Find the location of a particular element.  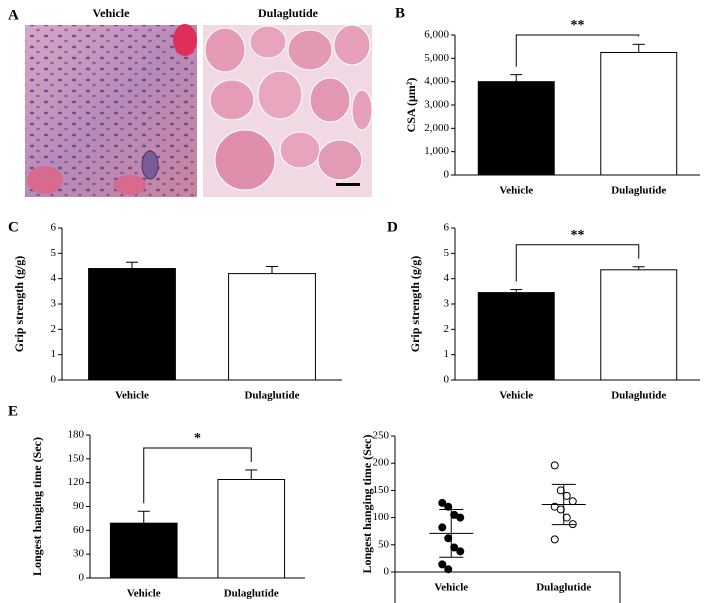

y-tick-label: 4,000 is located at coordinates (436, 81).